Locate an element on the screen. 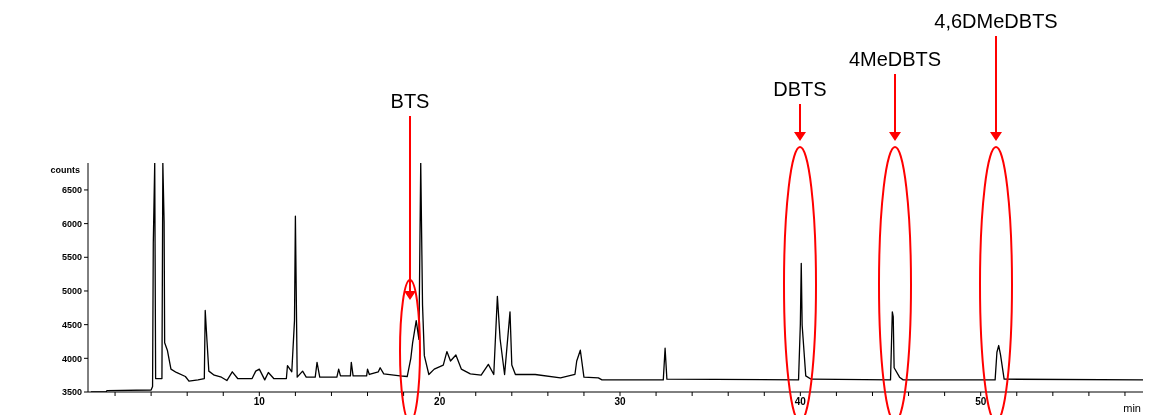 The image size is (1151, 415). y-tick-label: 5500 is located at coordinates (71, 257).